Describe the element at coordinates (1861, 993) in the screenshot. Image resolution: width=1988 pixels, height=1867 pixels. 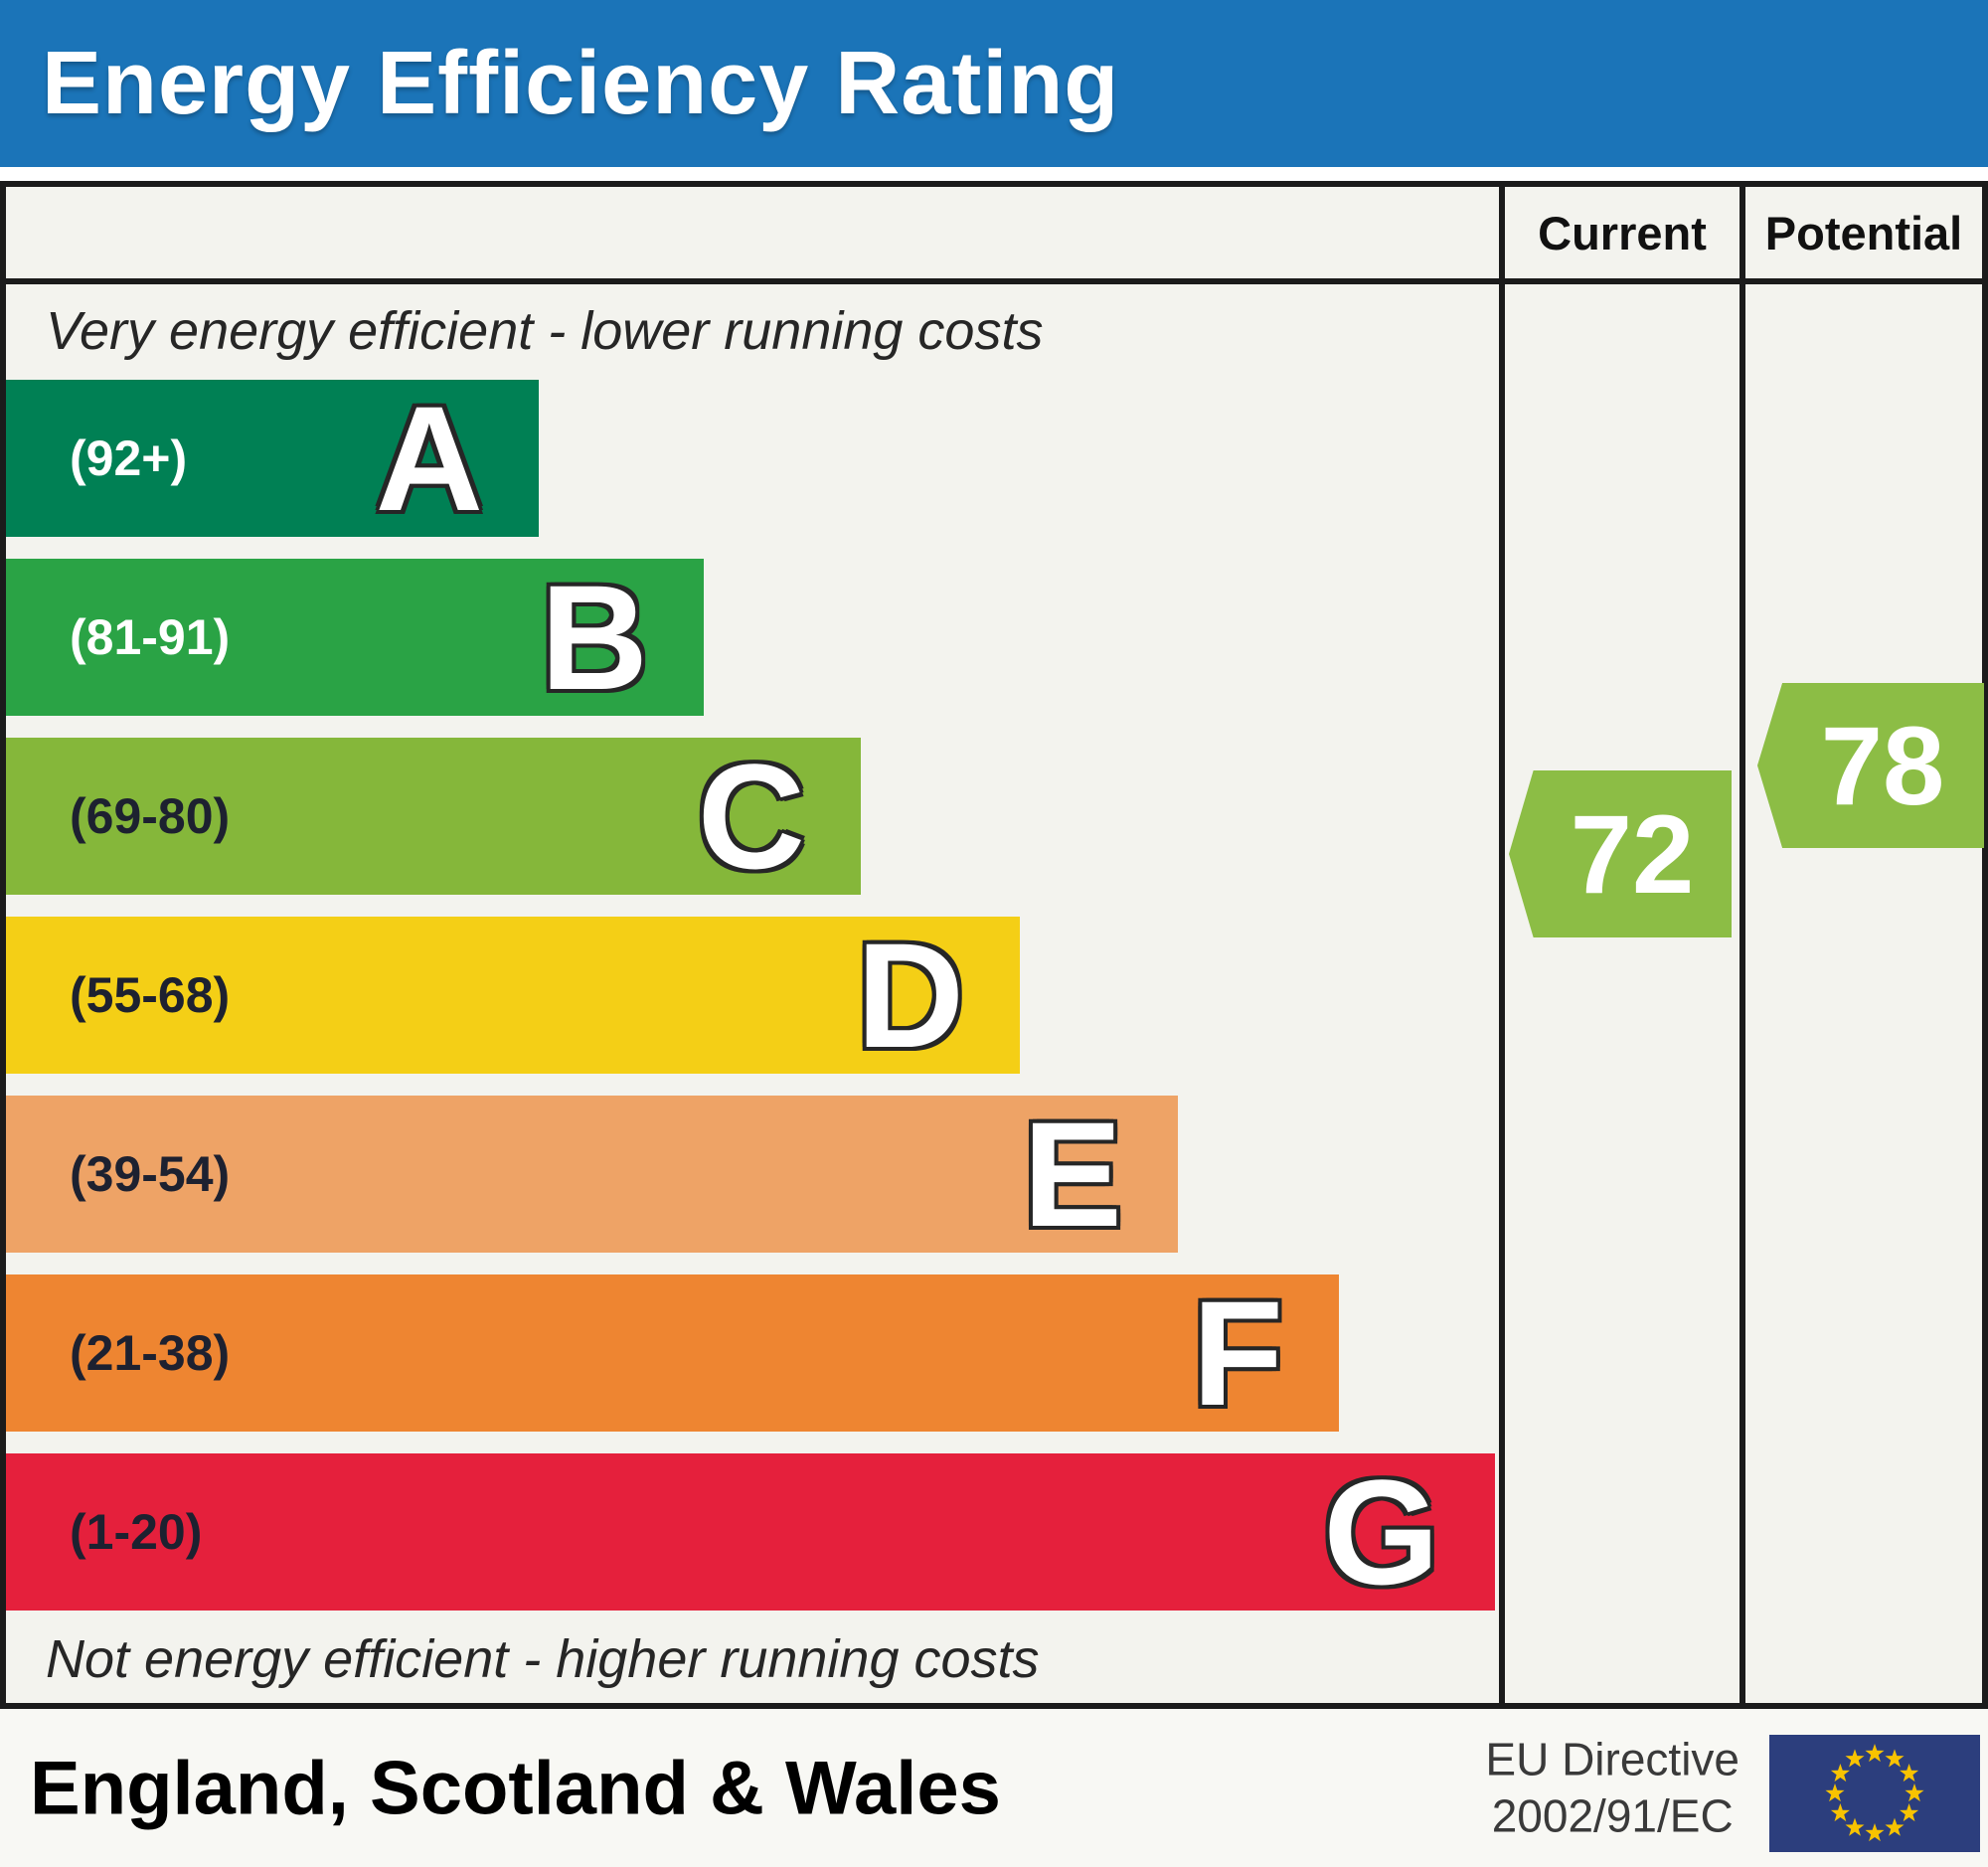
I see `potential-column` at that location.